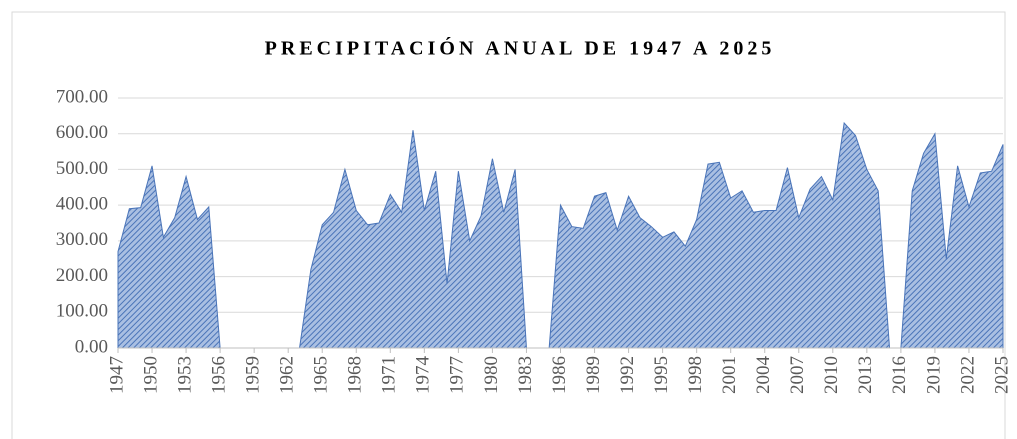 This screenshot has height=439, width=1017. I want to click on x-tick-label: 2025, so click(1001, 375).